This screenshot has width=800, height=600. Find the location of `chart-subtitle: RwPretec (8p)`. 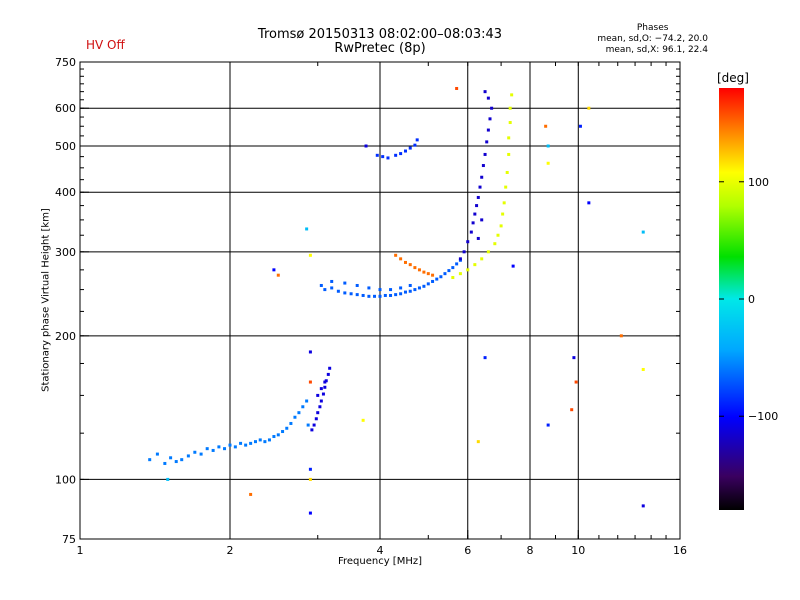

chart-subtitle: RwPretec (8p) is located at coordinates (380, 48).